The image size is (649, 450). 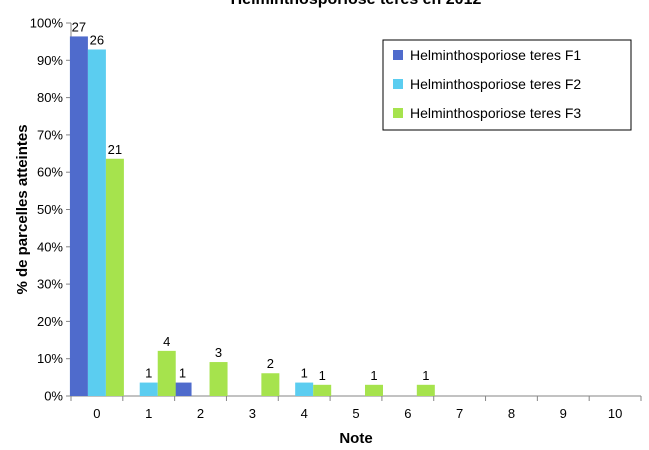 I want to click on x-tick-label: 5, so click(x=355, y=413).